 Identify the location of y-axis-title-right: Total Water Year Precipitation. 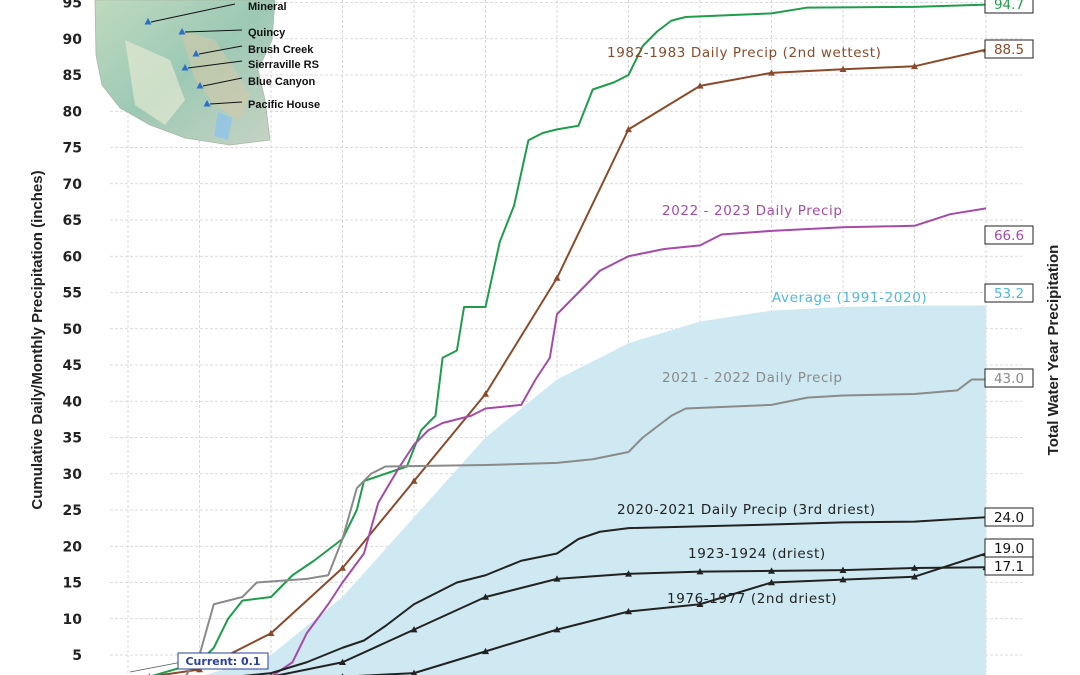
(1053, 350).